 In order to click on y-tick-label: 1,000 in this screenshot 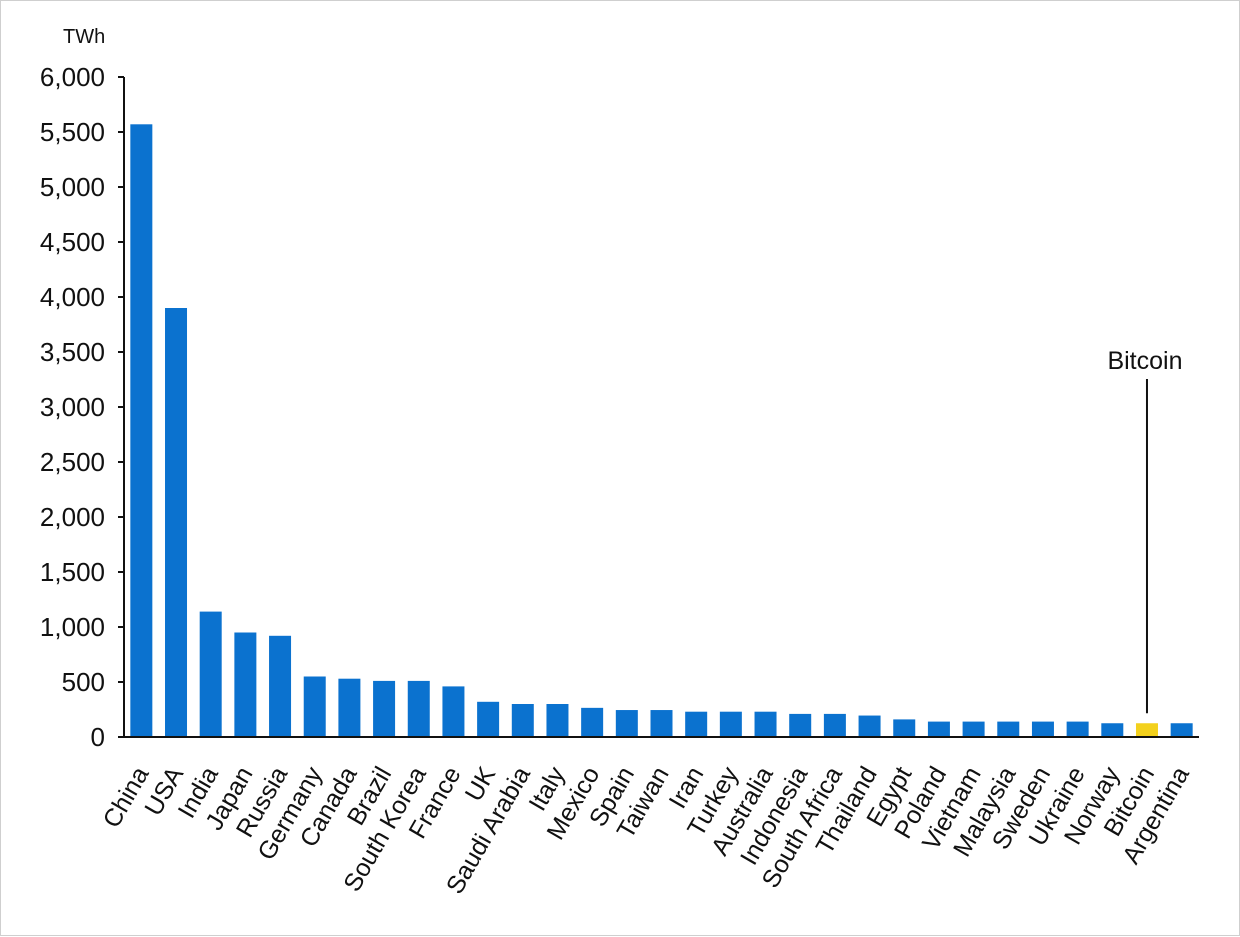, I will do `click(72, 627)`.